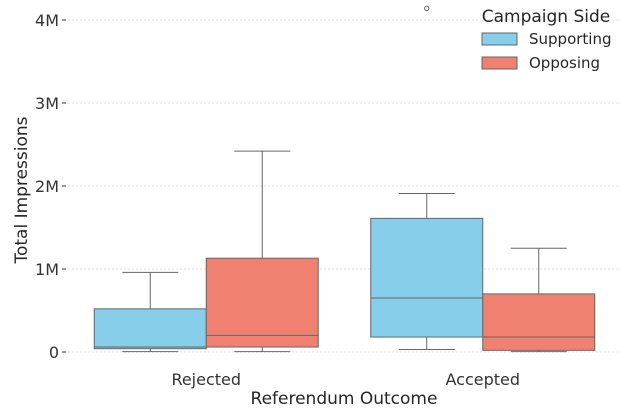  What do you see at coordinates (47, 20) in the screenshot?
I see `y-tick-label: 4M` at bounding box center [47, 20].